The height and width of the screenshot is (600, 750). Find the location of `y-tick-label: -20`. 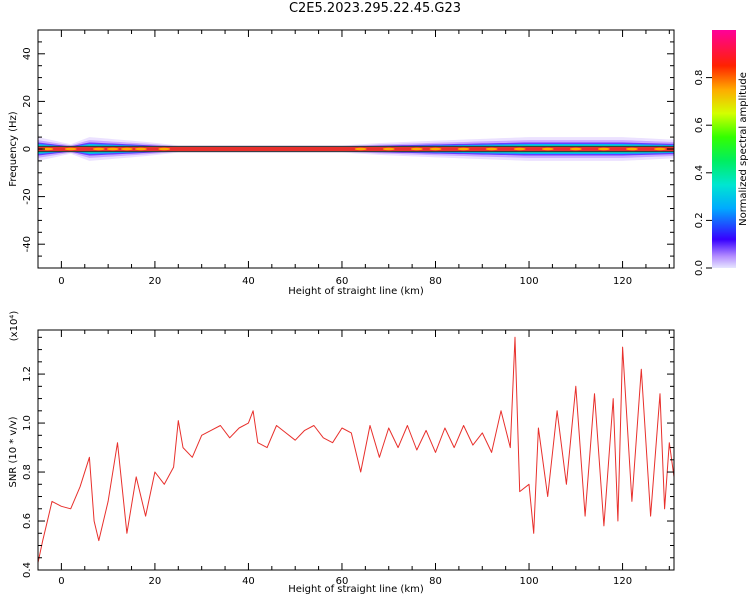

y-tick-label: -20 is located at coordinates (27, 196).